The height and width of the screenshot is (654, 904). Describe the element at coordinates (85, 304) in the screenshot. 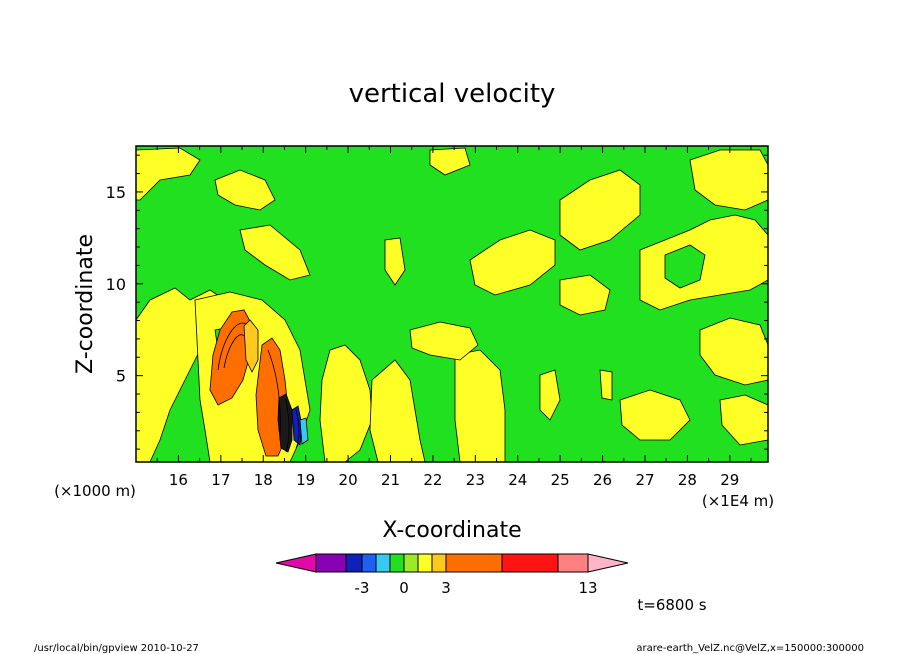

I see `y-axis-label: Z-coordinate` at that location.